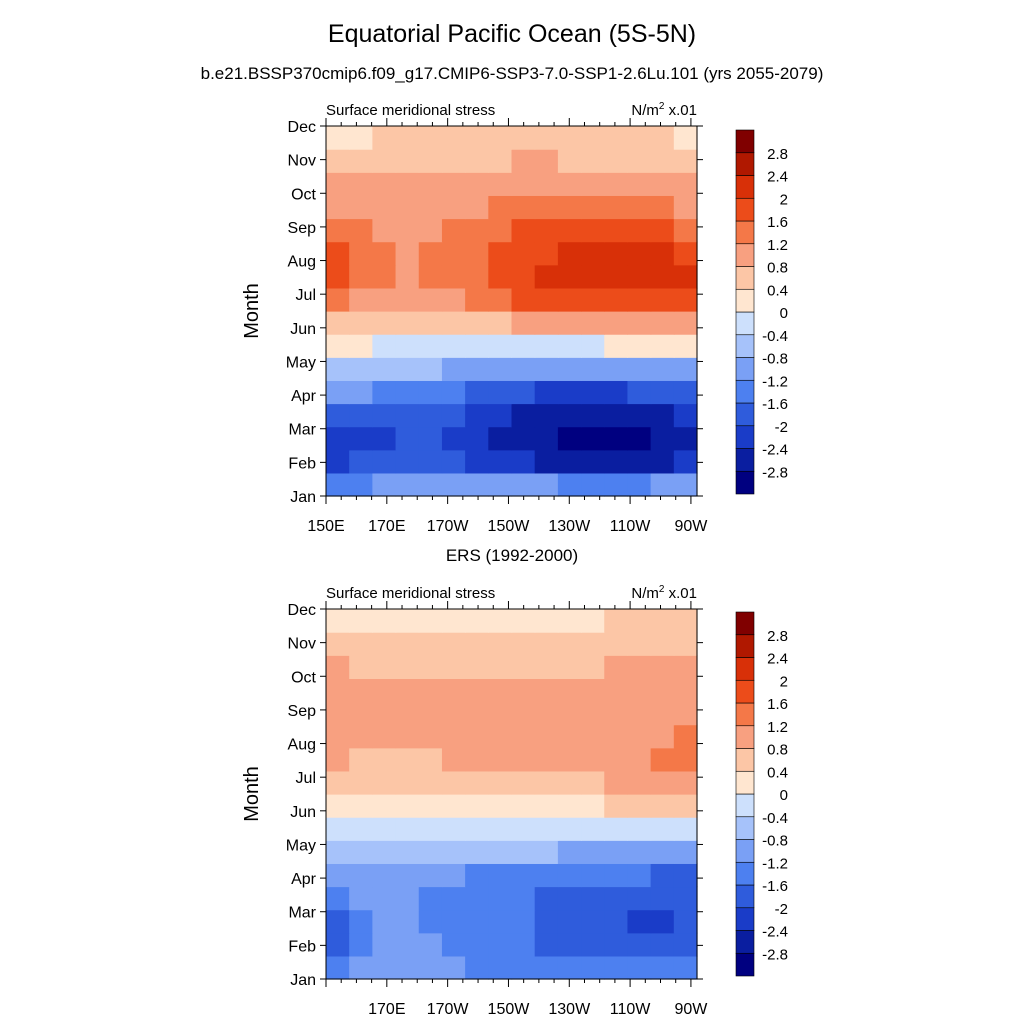 The image size is (1024, 1024). Describe the element at coordinates (631, 526) in the screenshot. I see `x-tick-label: 110W` at that location.